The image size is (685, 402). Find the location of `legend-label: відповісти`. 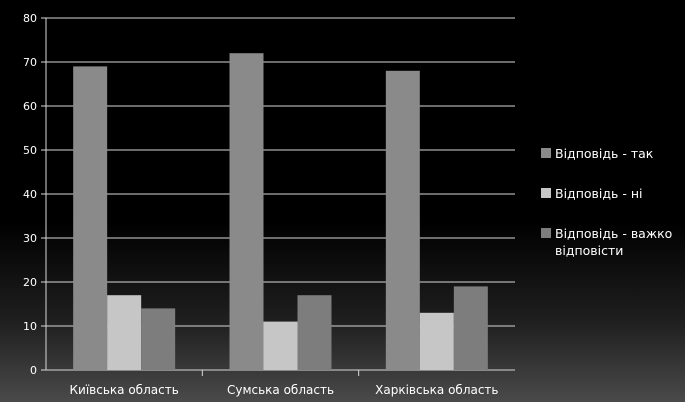

legend-label: відповісти is located at coordinates (589, 250).